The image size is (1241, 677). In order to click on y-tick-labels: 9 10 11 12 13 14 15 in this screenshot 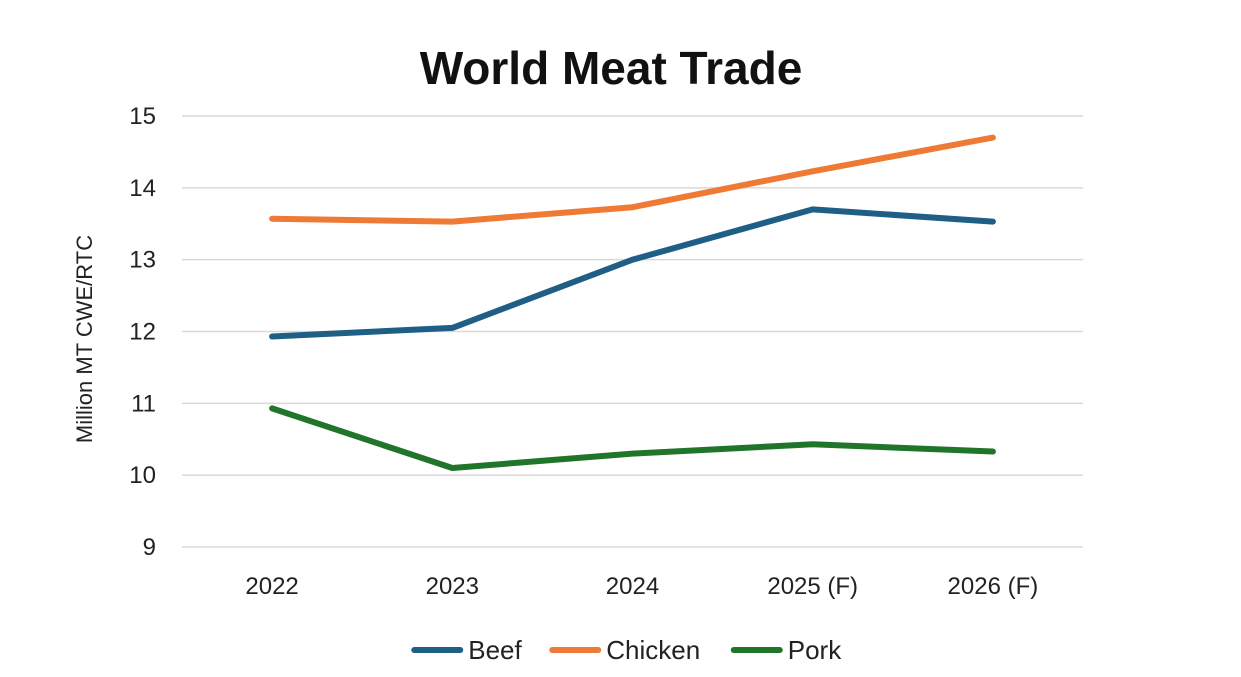, I will do `click(142, 332)`.